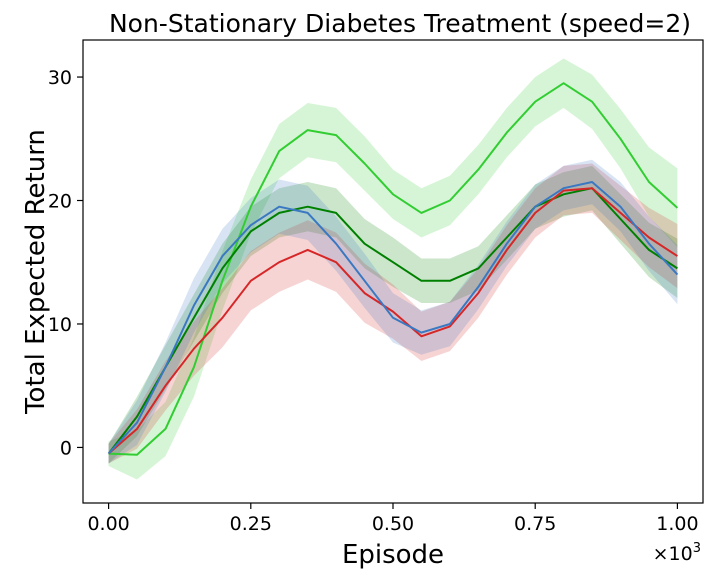 The image size is (727, 578). Describe the element at coordinates (673, 554) in the screenshot. I see `x-multiplier-base: ×10` at that location.